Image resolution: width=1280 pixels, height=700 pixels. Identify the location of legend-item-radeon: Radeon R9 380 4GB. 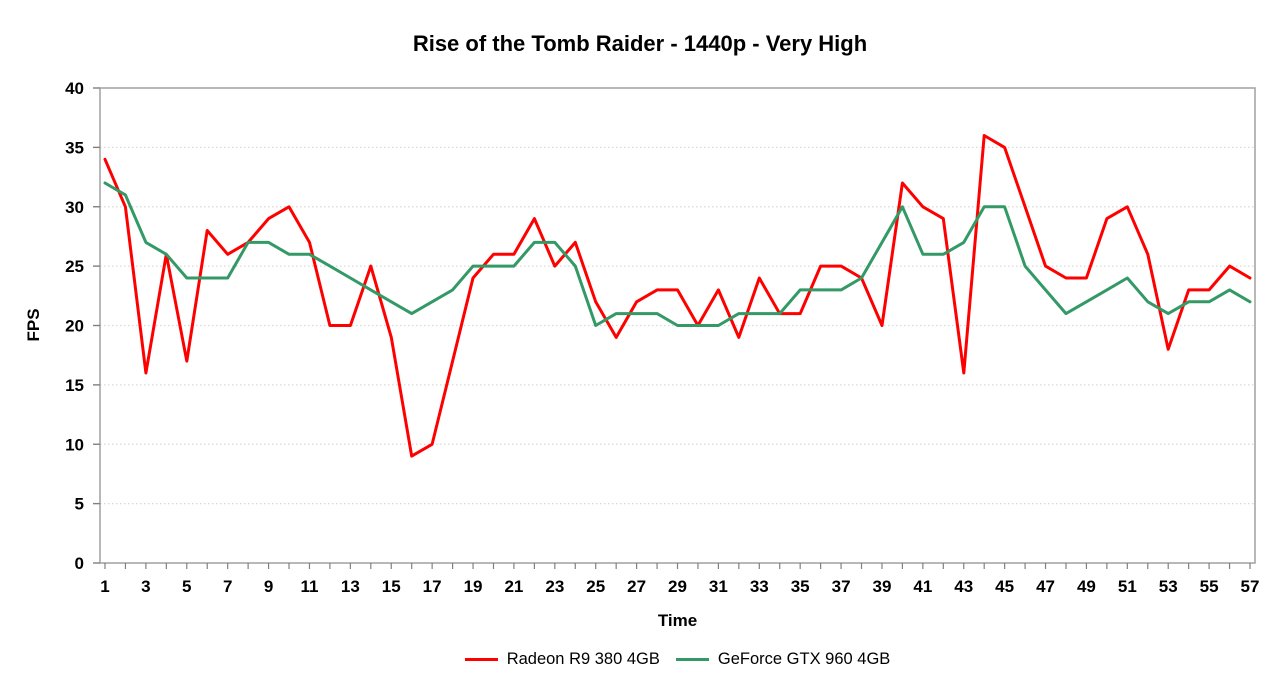
(562, 659).